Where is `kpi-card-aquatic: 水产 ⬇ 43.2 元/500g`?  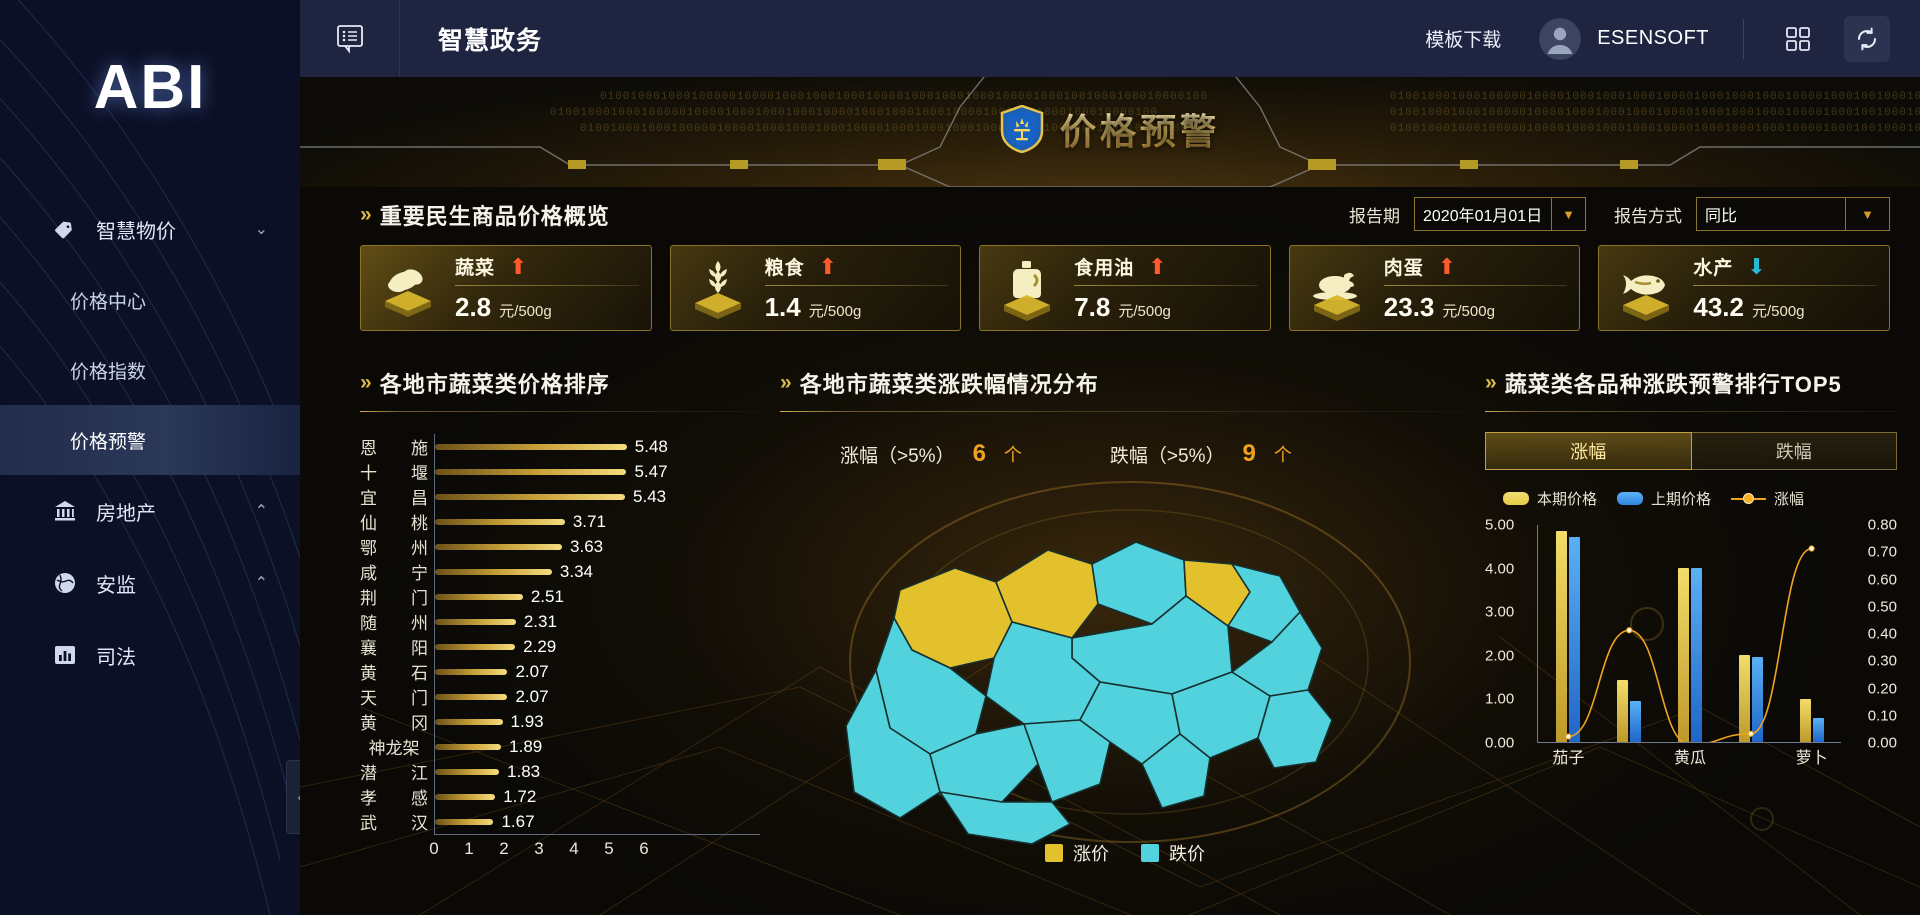 kpi-card-aquatic: 水产 ⬇ 43.2 元/500g is located at coordinates (1744, 288).